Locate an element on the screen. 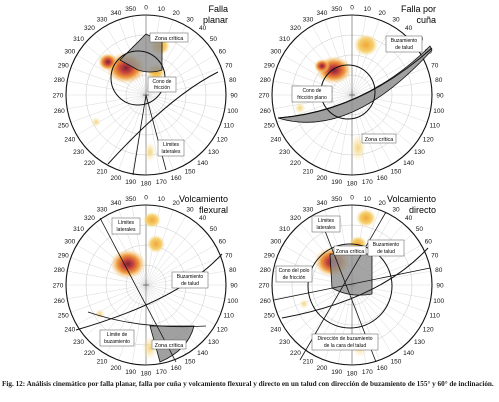 Image resolution: width=499 pixels, height=402 pixels. figure-number: Fig. 12: is located at coordinates (14, 384).